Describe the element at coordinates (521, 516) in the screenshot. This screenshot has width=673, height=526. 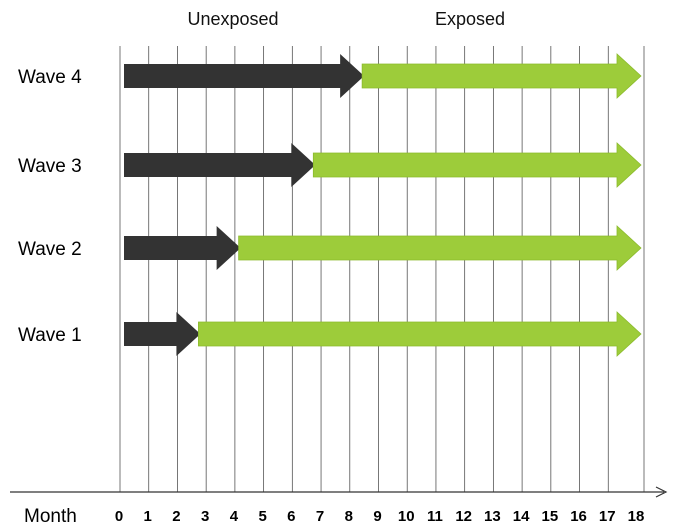
I see `tick-label-14: 14` at that location.